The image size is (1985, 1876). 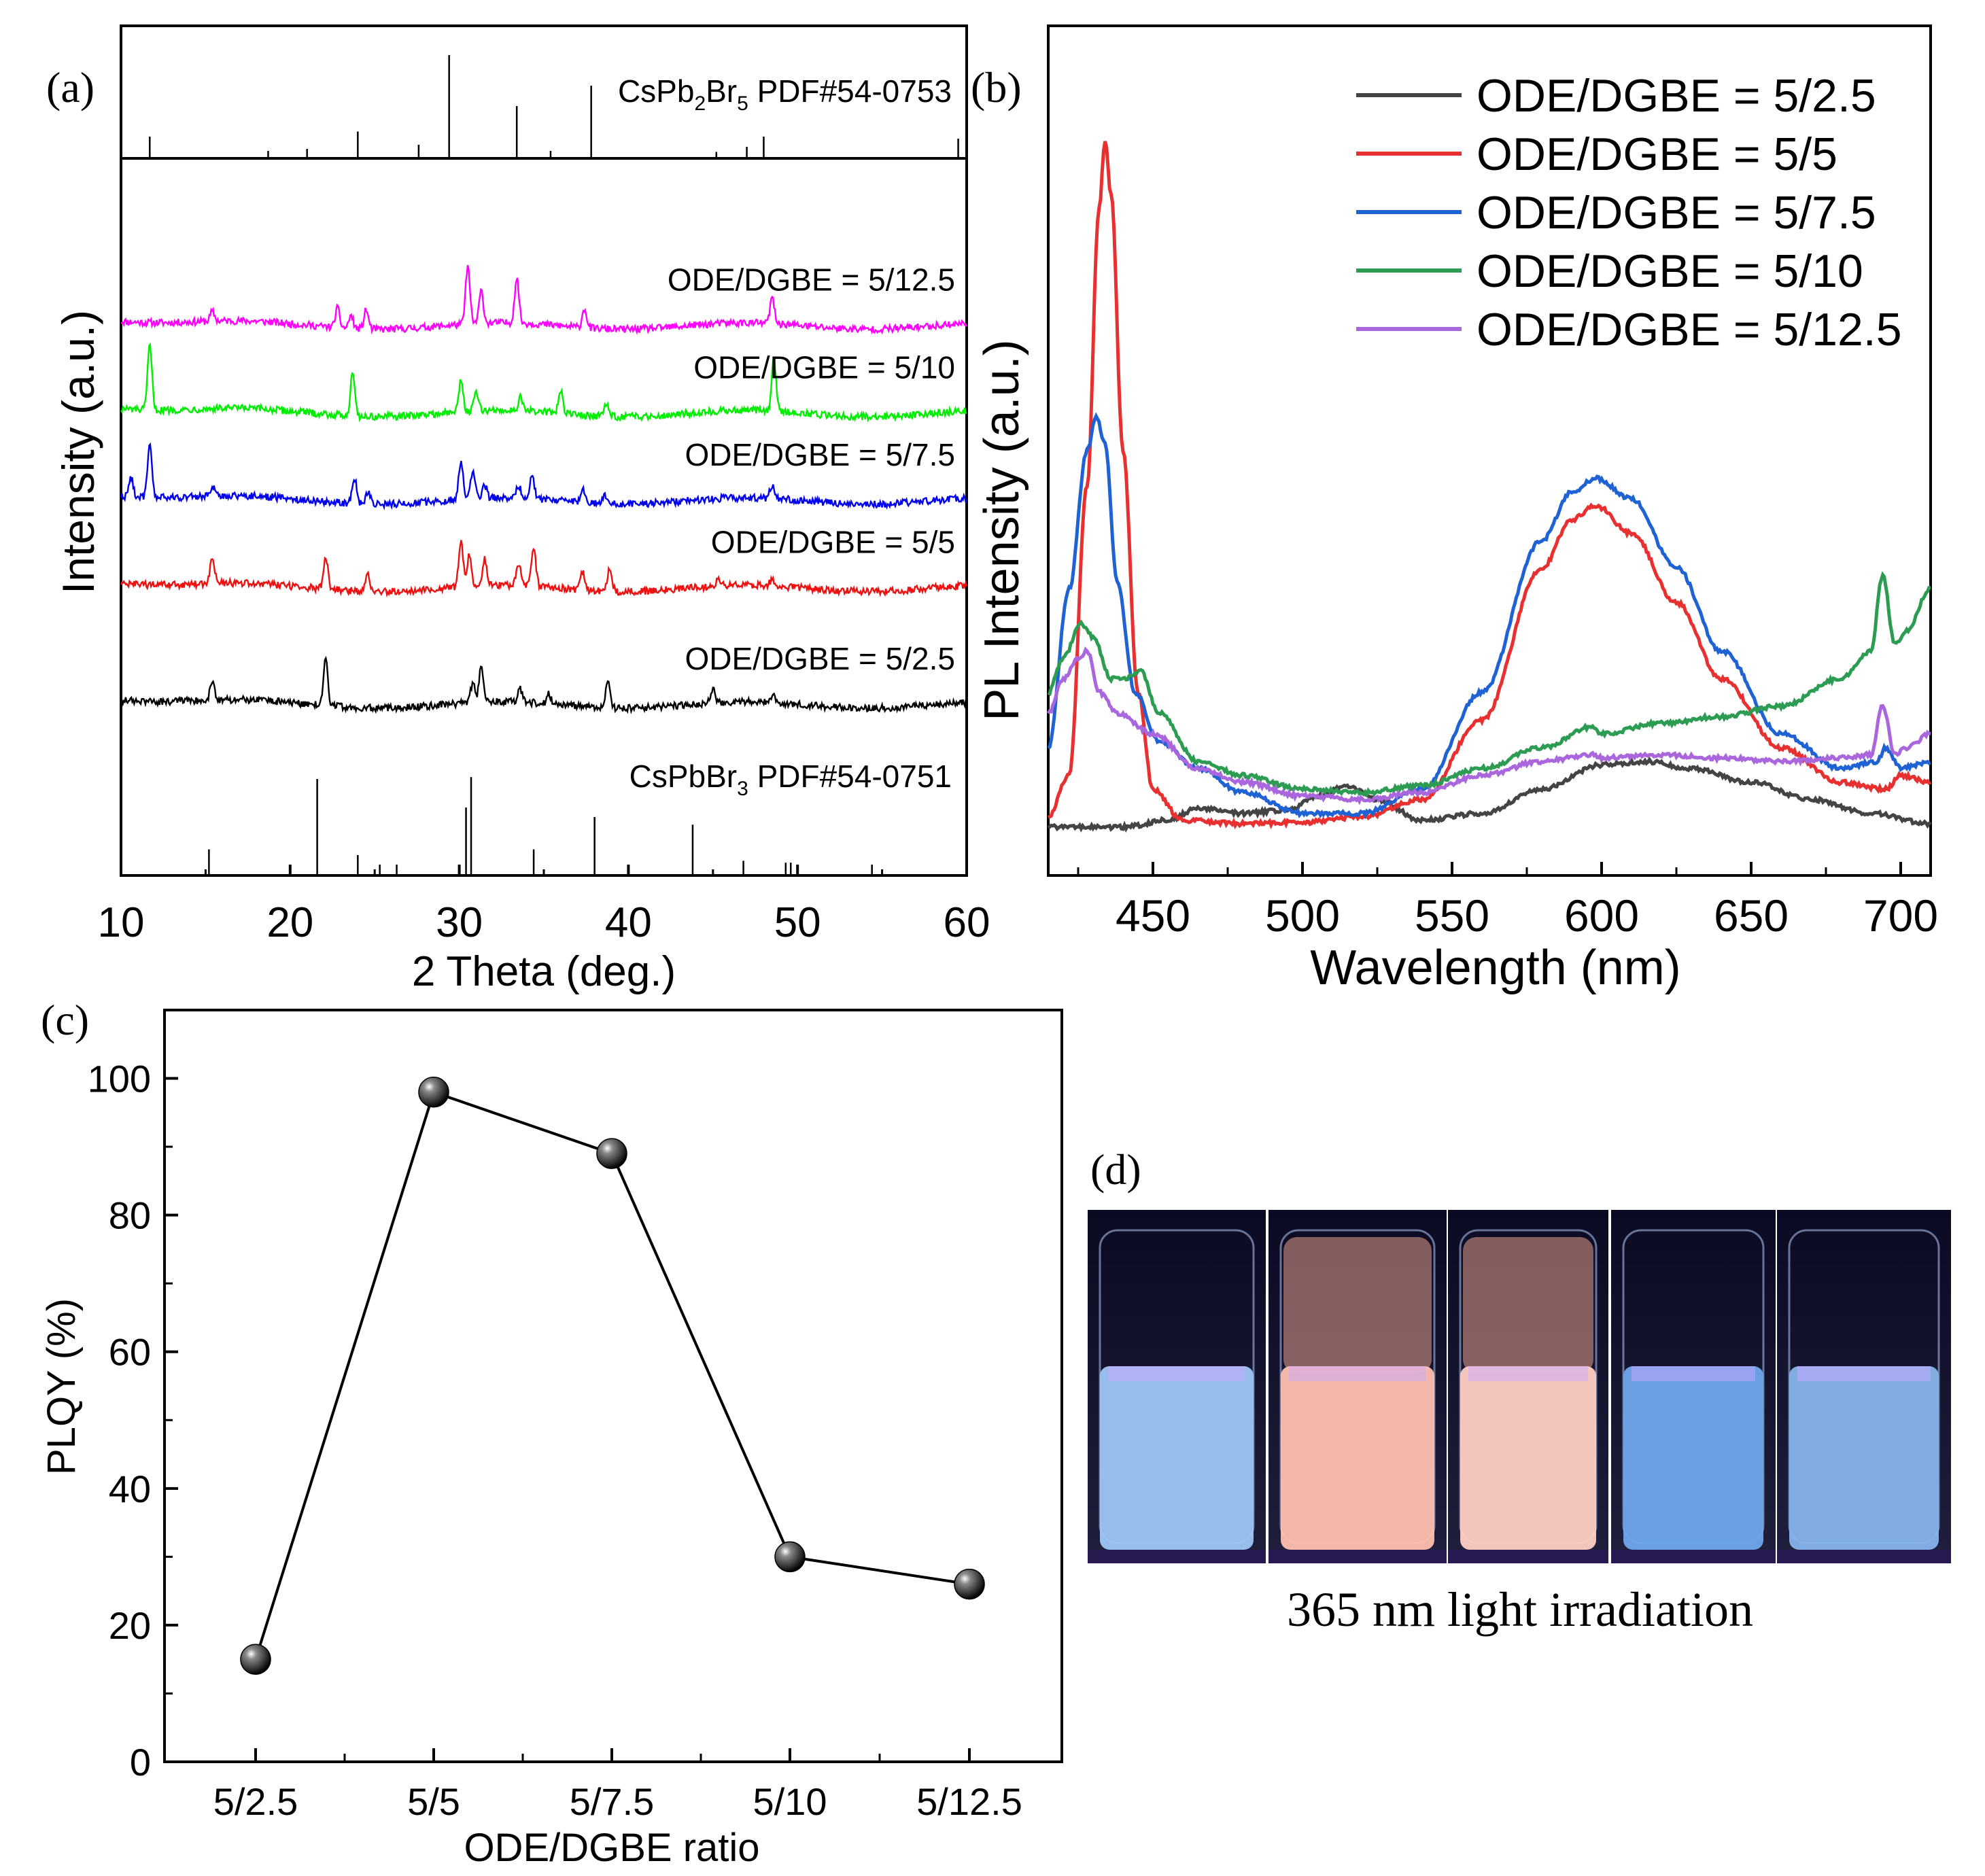 I want to click on panel-b-y-label: PL Intensity (a.u.), so click(x=1002, y=530).